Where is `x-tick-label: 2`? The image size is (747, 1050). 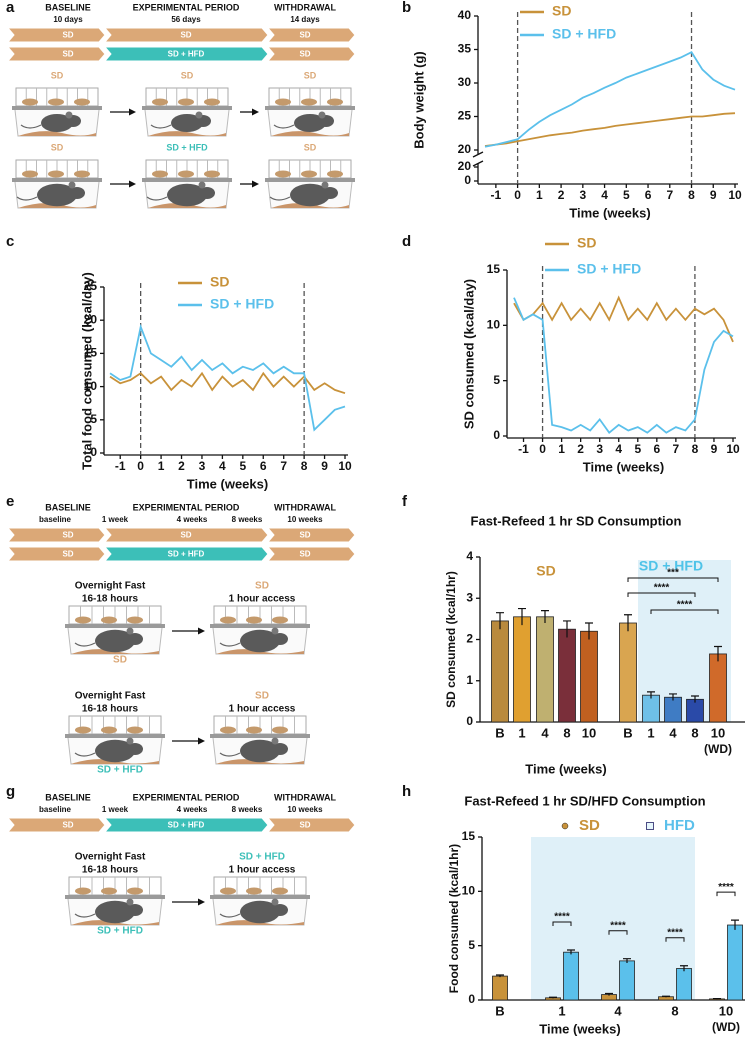 x-tick-label: 2 is located at coordinates (580, 449).